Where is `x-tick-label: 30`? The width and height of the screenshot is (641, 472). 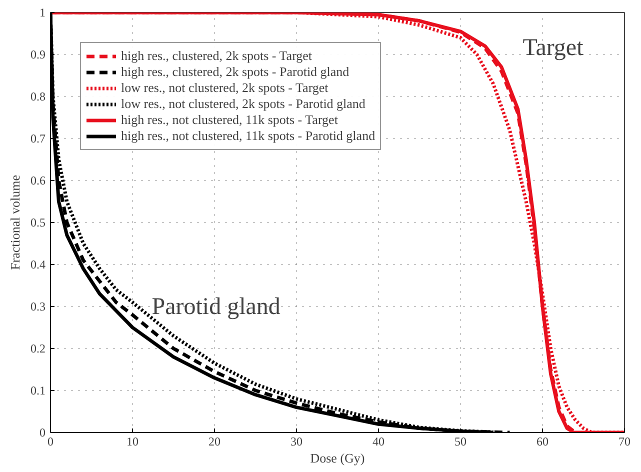 x-tick-label: 30 is located at coordinates (296, 441).